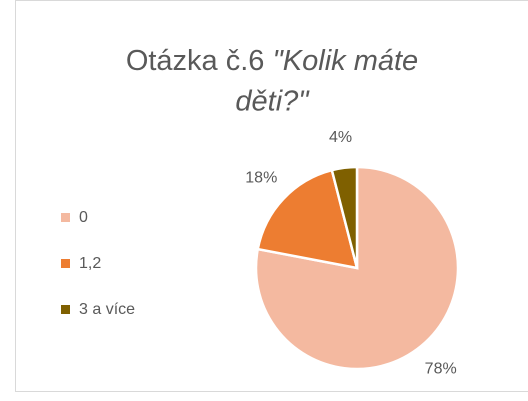 Image resolution: width=528 pixels, height=401 pixels. What do you see at coordinates (441, 368) in the screenshot?
I see `data-label: 78%` at bounding box center [441, 368].